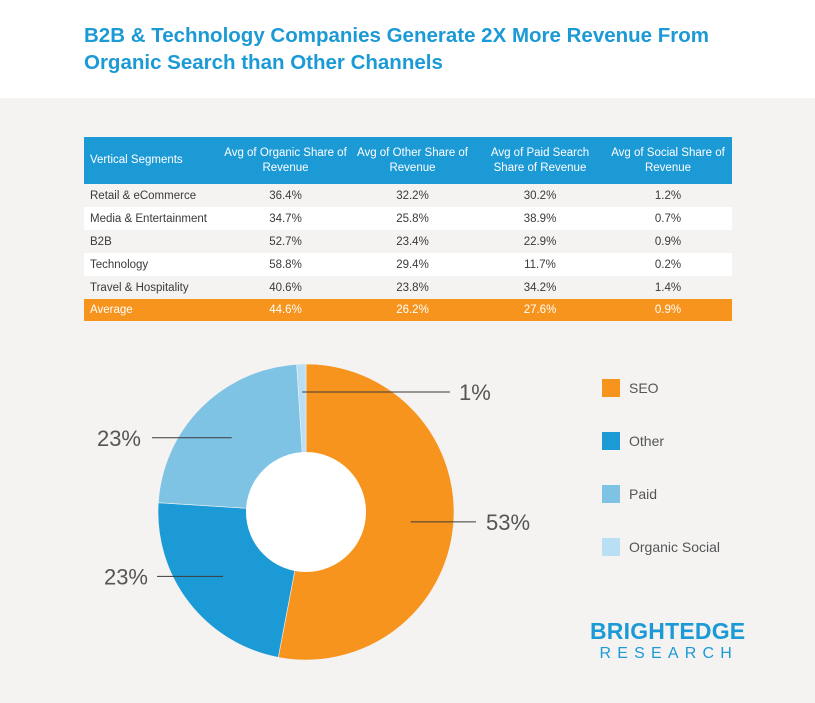 The height and width of the screenshot is (703, 815). Describe the element at coordinates (475, 392) in the screenshot. I see `data-label: 1%` at that location.